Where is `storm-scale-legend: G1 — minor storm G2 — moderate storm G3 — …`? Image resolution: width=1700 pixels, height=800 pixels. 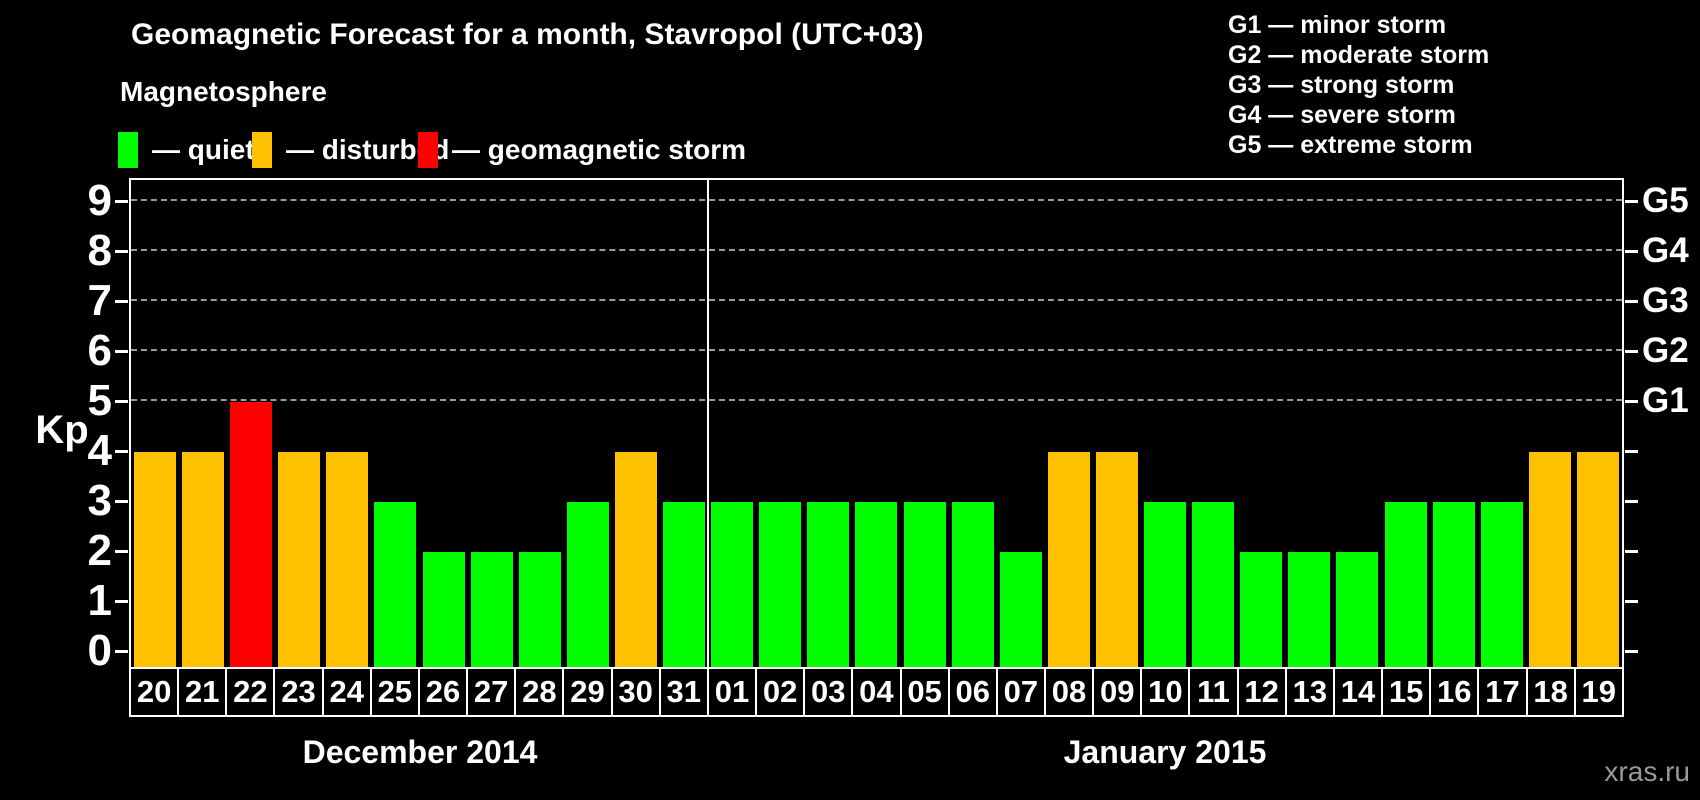 storm-scale-legend: G1 — minor storm G2 — moderate storm G3 — … is located at coordinates (1358, 85).